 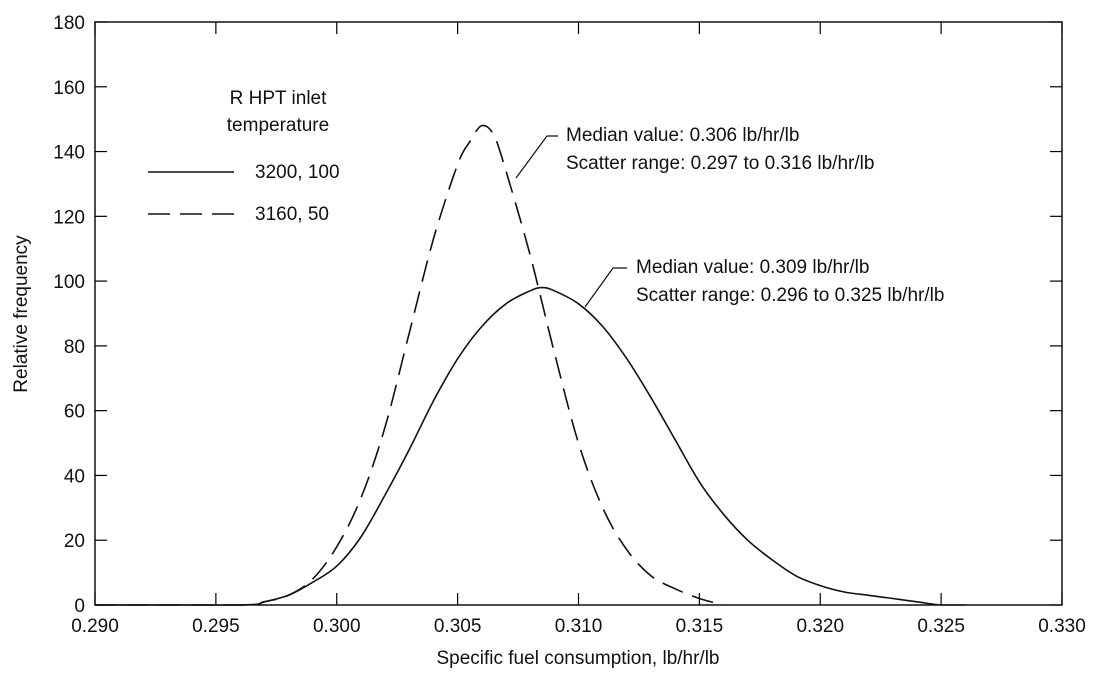 What do you see at coordinates (74, 412) in the screenshot?
I see `y-tick-label: 60` at bounding box center [74, 412].